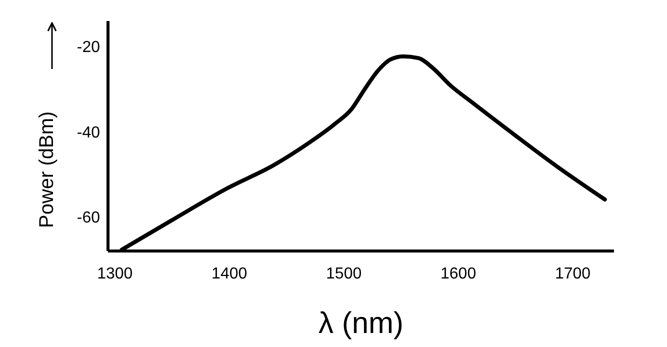 This screenshot has width=667, height=347. What do you see at coordinates (458, 273) in the screenshot?
I see `x-tick-label: 1600` at bounding box center [458, 273].